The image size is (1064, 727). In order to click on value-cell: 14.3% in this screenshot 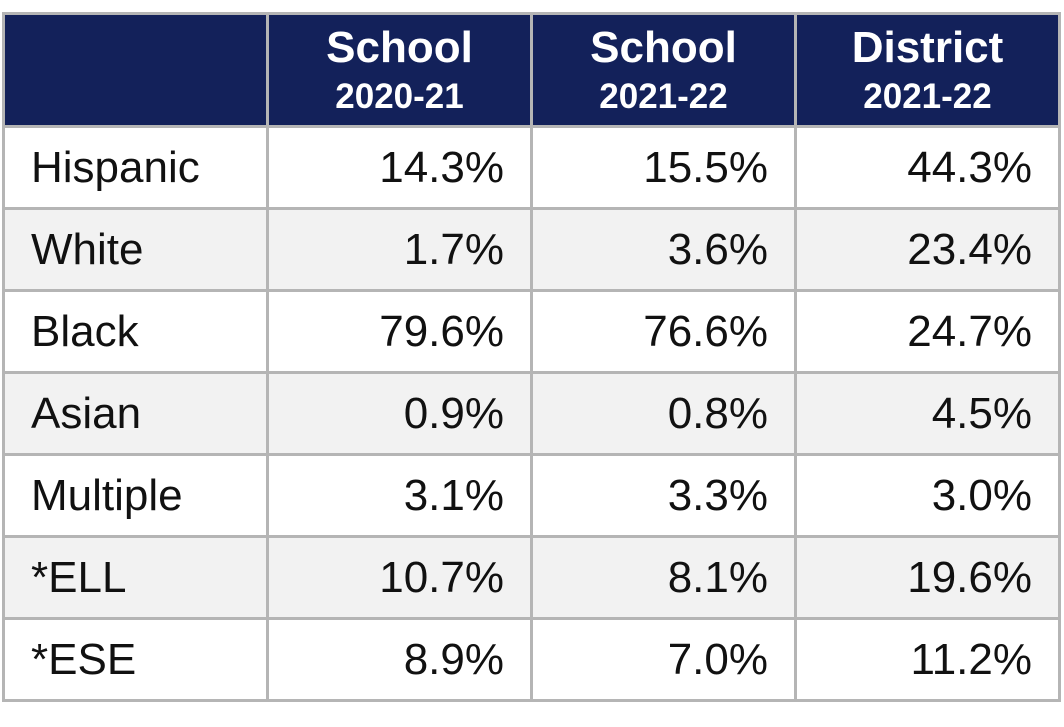, I will do `click(399, 167)`.